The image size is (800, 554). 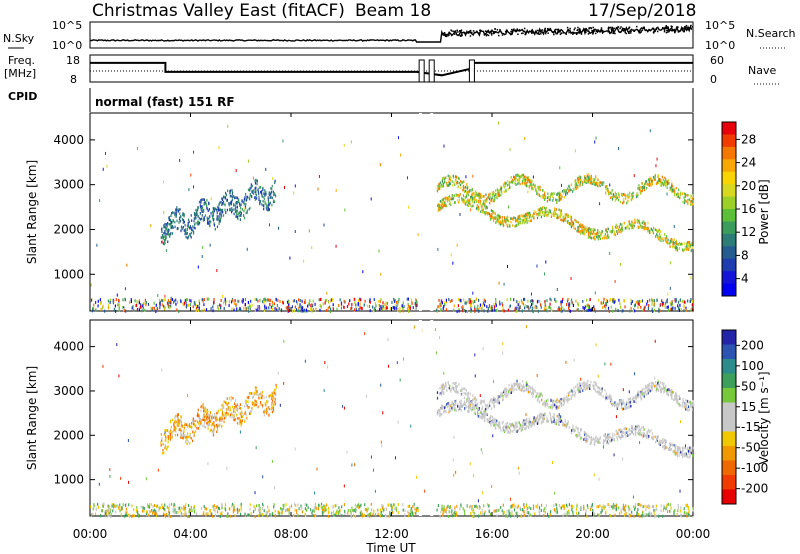 What do you see at coordinates (729, 166) in the screenshot?
I see `colorbar-cell` at bounding box center [729, 166].